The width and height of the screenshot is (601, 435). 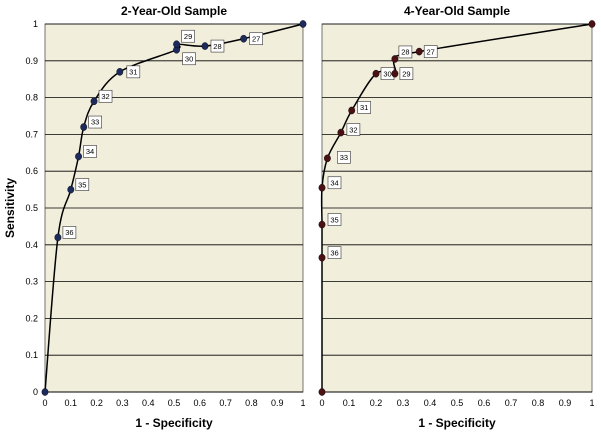 I want to click on point-label-text: 34, so click(x=90, y=151).